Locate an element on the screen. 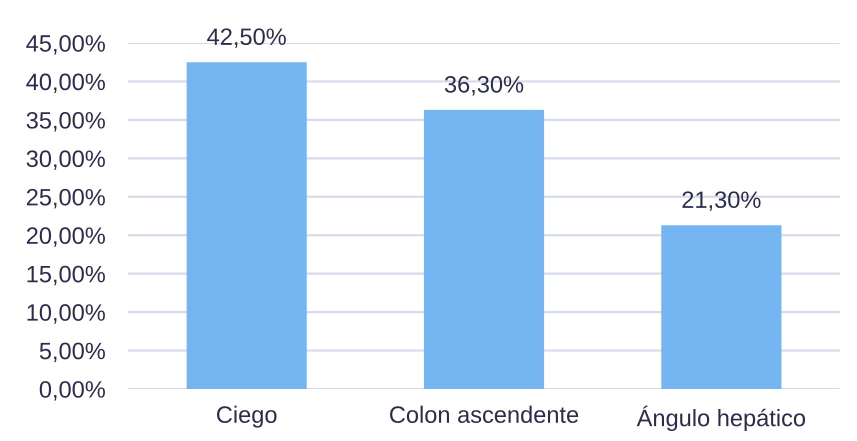 The height and width of the screenshot is (441, 857). data-label: 42,50% is located at coordinates (246, 38).